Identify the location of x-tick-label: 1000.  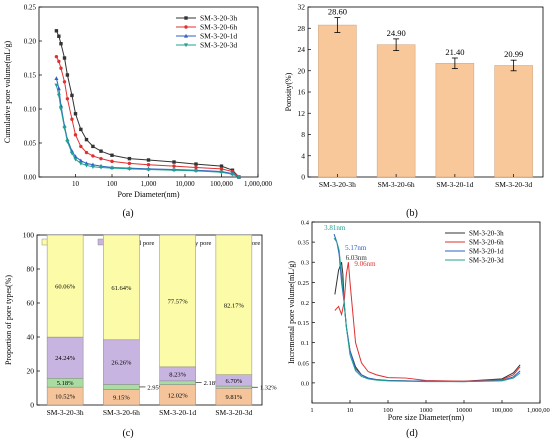
(426, 410).